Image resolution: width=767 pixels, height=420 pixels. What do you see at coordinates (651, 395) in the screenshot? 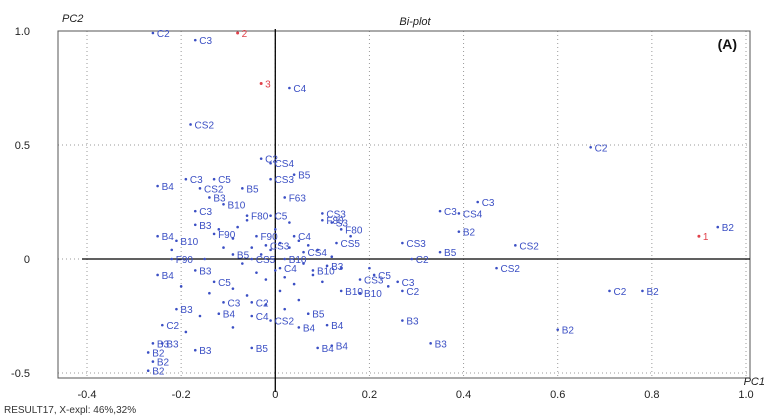
I see `x-tick-label: 0.8` at bounding box center [651, 395].